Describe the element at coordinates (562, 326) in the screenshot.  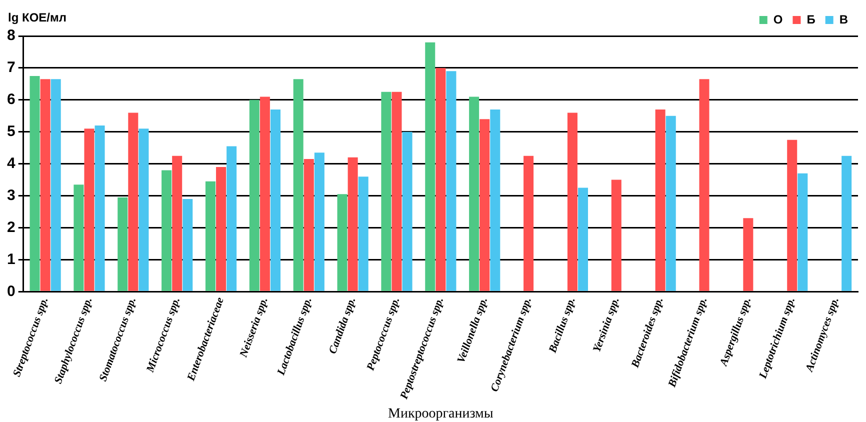
I see `x-tick-label: Bacillus spp.` at that location.